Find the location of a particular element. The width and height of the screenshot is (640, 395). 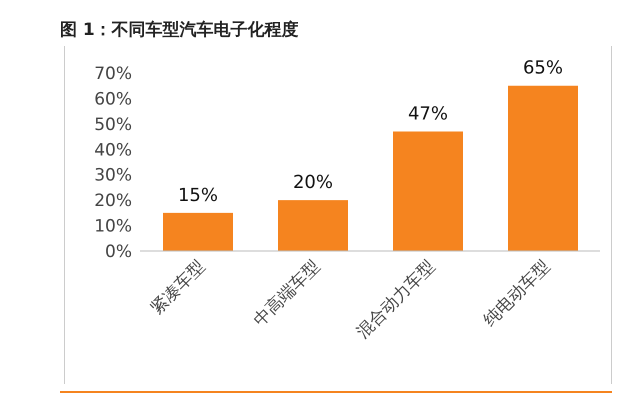

x-tick-label: 紧凑车型 is located at coordinates (178, 287).